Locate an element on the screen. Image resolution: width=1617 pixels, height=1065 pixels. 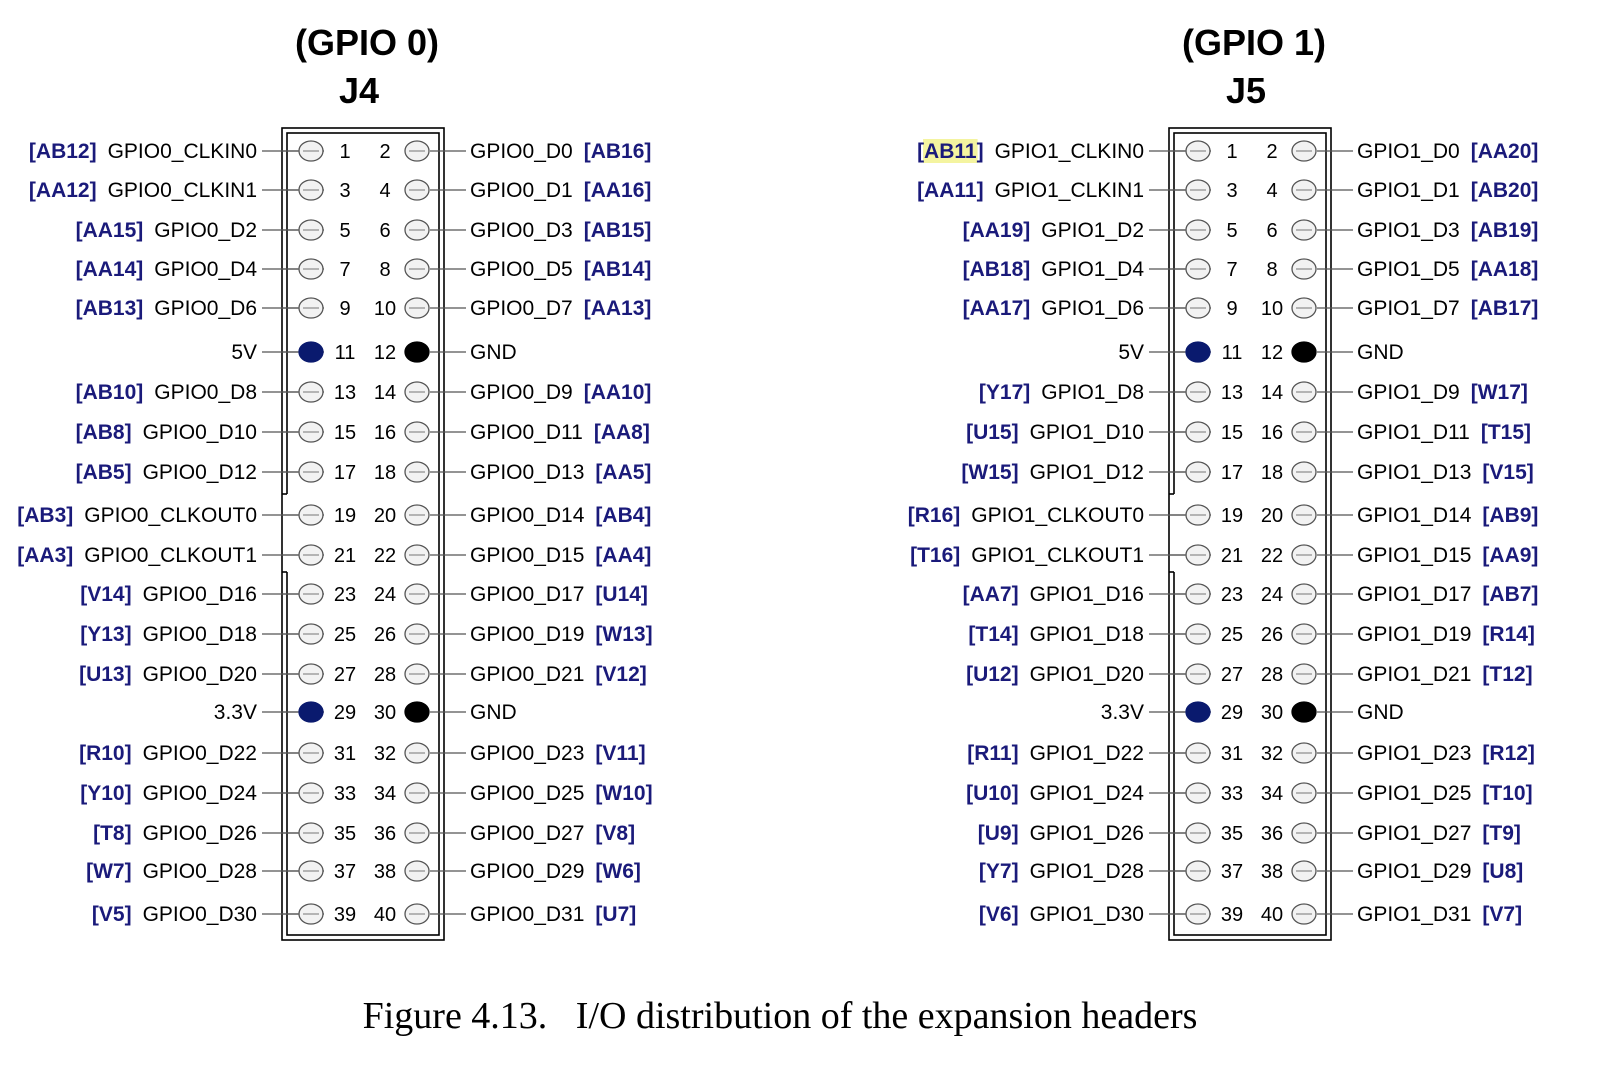
pin-signal-label: GPIO1_D17 is located at coordinates (1414, 594).